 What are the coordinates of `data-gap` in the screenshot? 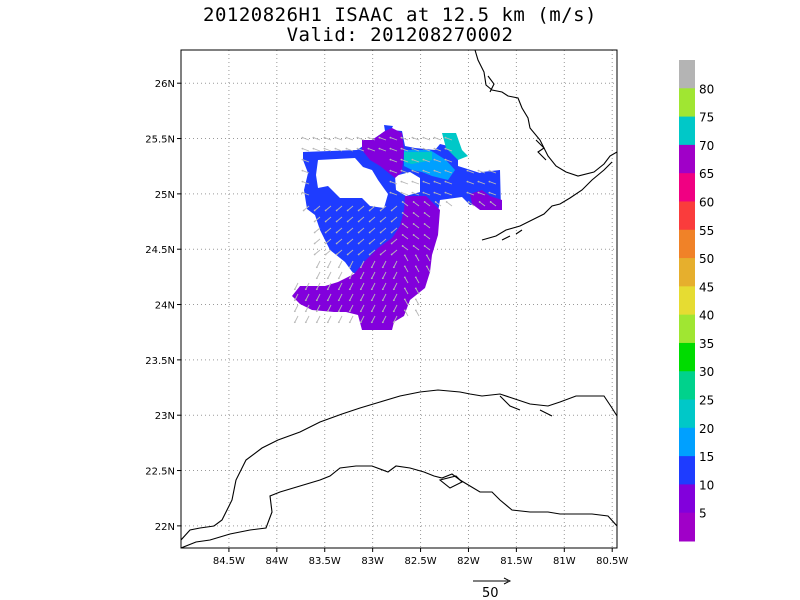 It's located at (352, 183).